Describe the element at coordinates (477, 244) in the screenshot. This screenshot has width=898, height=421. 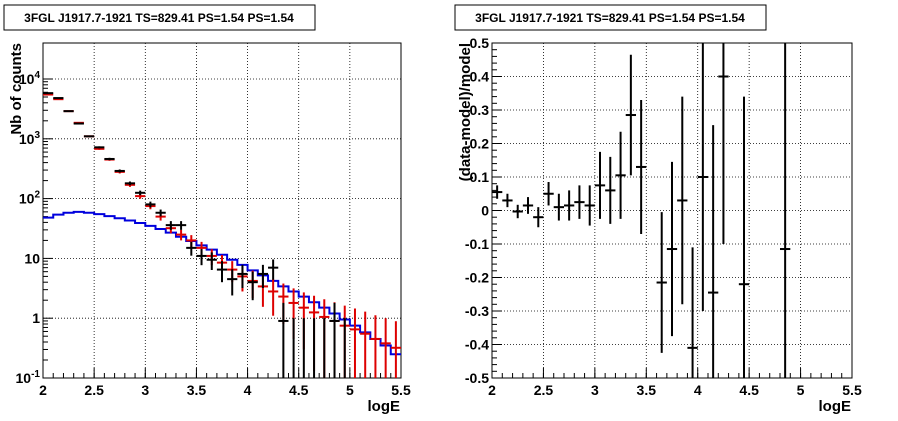
I see `y-tick-label: -0.1` at that location.